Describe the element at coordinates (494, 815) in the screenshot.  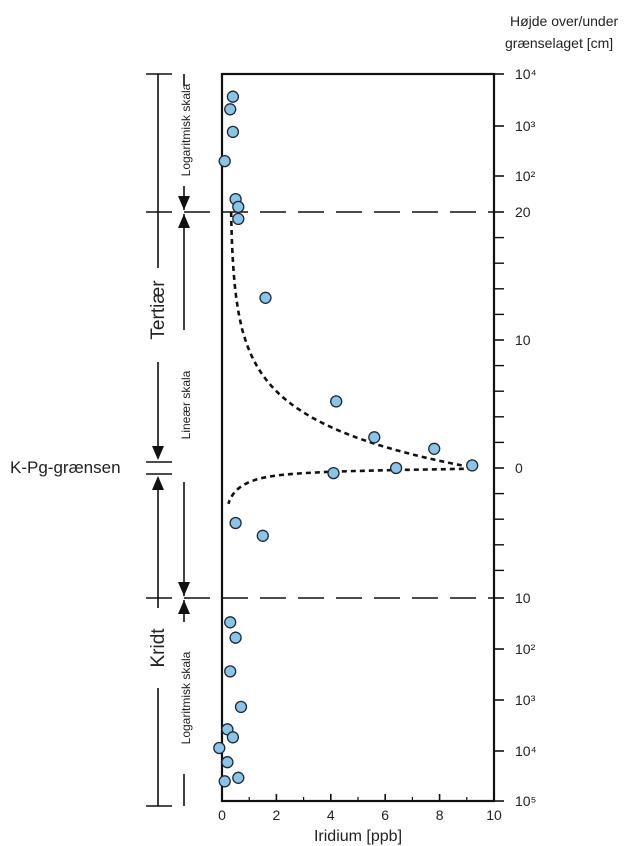
I see `x-tick-label: 10` at that location.